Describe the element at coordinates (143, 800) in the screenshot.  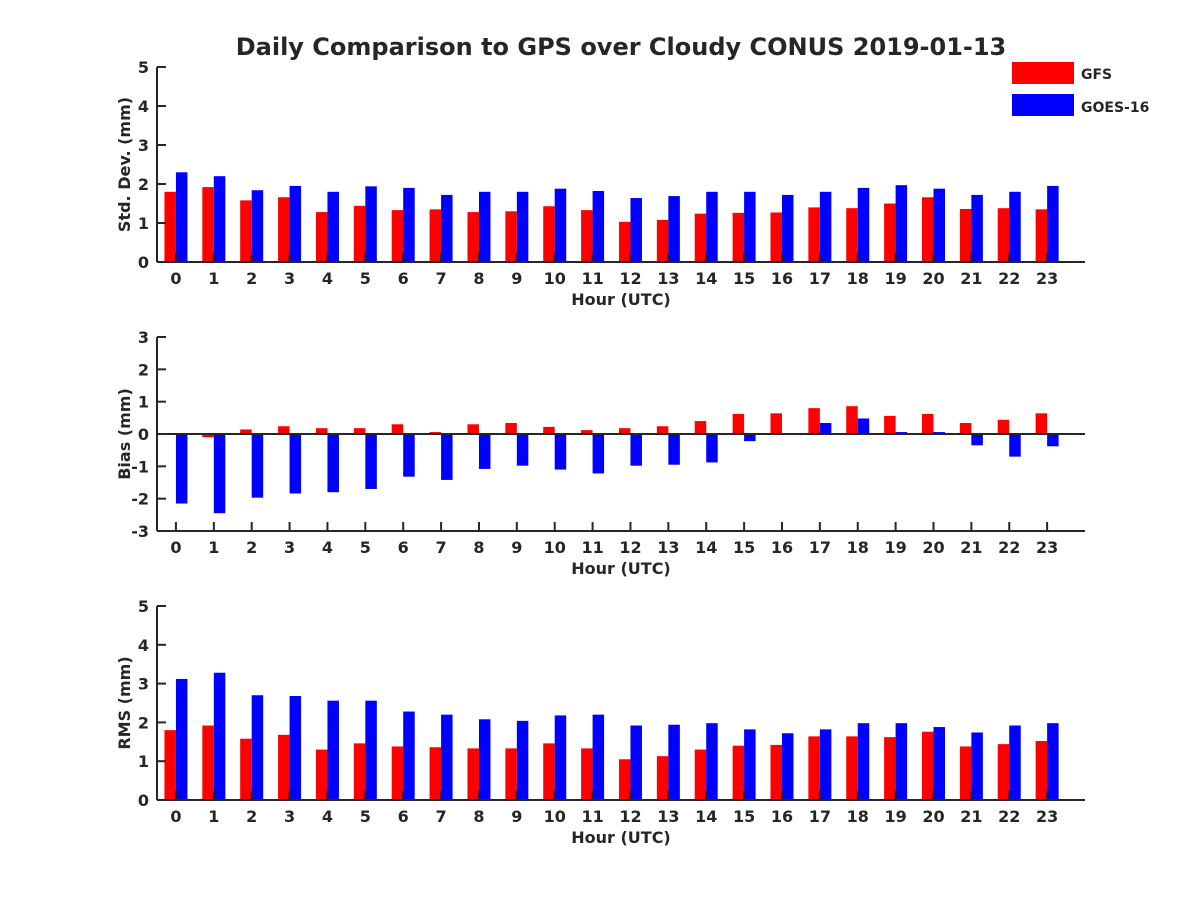
I see `y-tick-label: 0` at that location.